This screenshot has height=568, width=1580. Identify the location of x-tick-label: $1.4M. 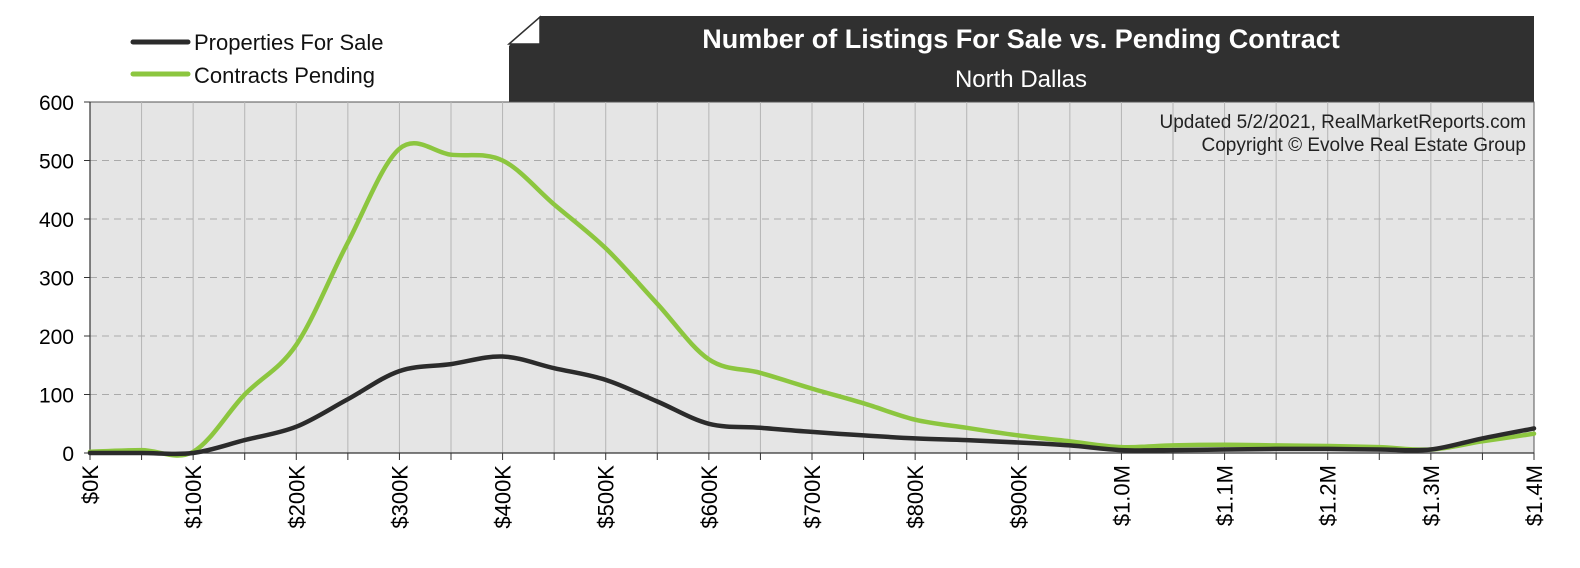
(1534, 495).